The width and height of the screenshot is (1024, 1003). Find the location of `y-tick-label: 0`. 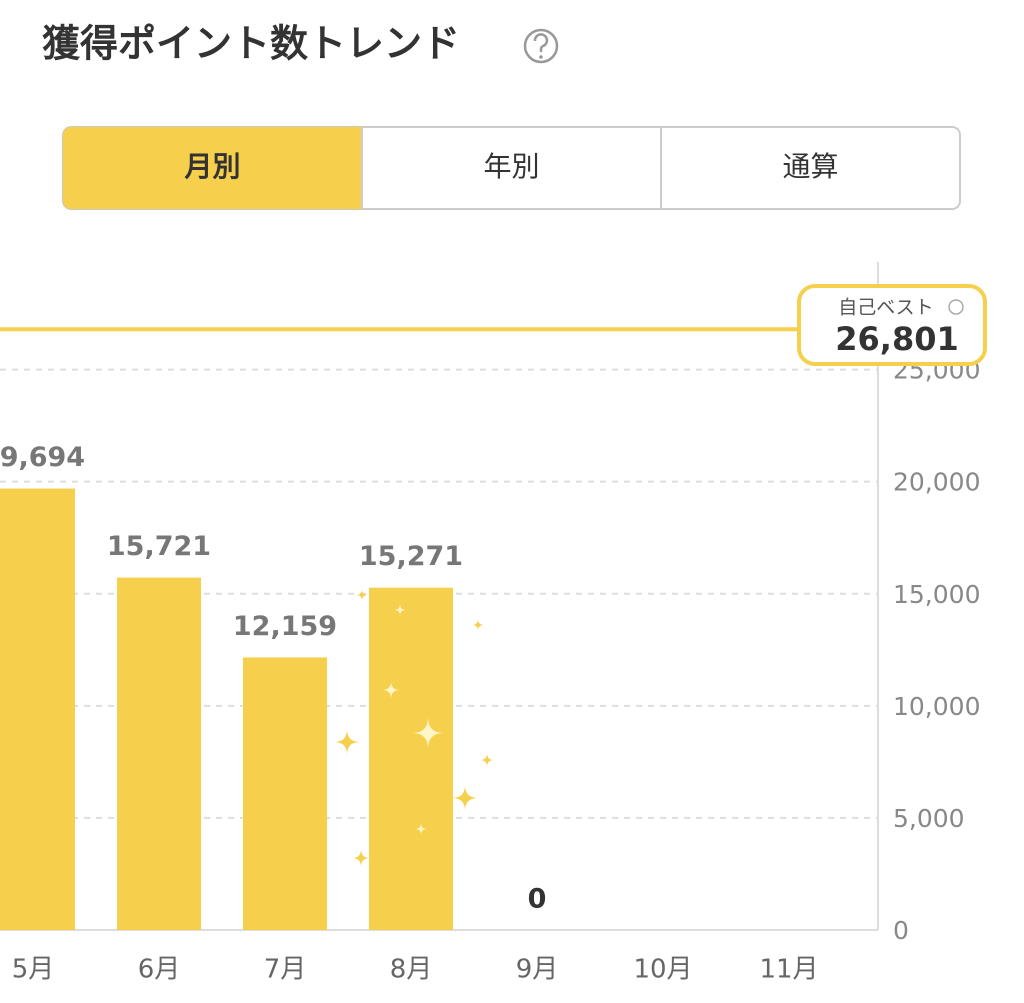

y-tick-label: 0 is located at coordinates (901, 930).